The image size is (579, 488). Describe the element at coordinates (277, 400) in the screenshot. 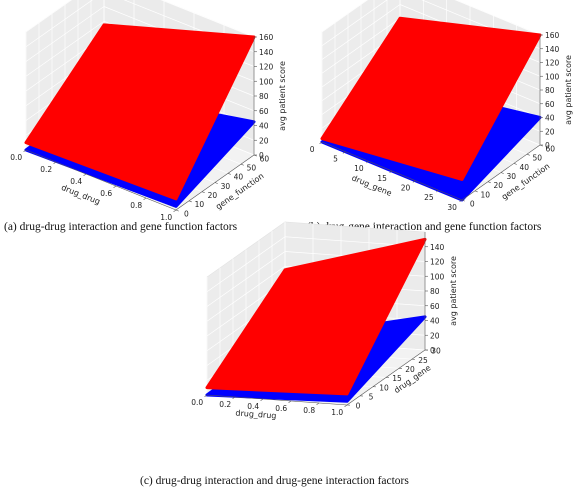

I see `x-axis-line` at that location.